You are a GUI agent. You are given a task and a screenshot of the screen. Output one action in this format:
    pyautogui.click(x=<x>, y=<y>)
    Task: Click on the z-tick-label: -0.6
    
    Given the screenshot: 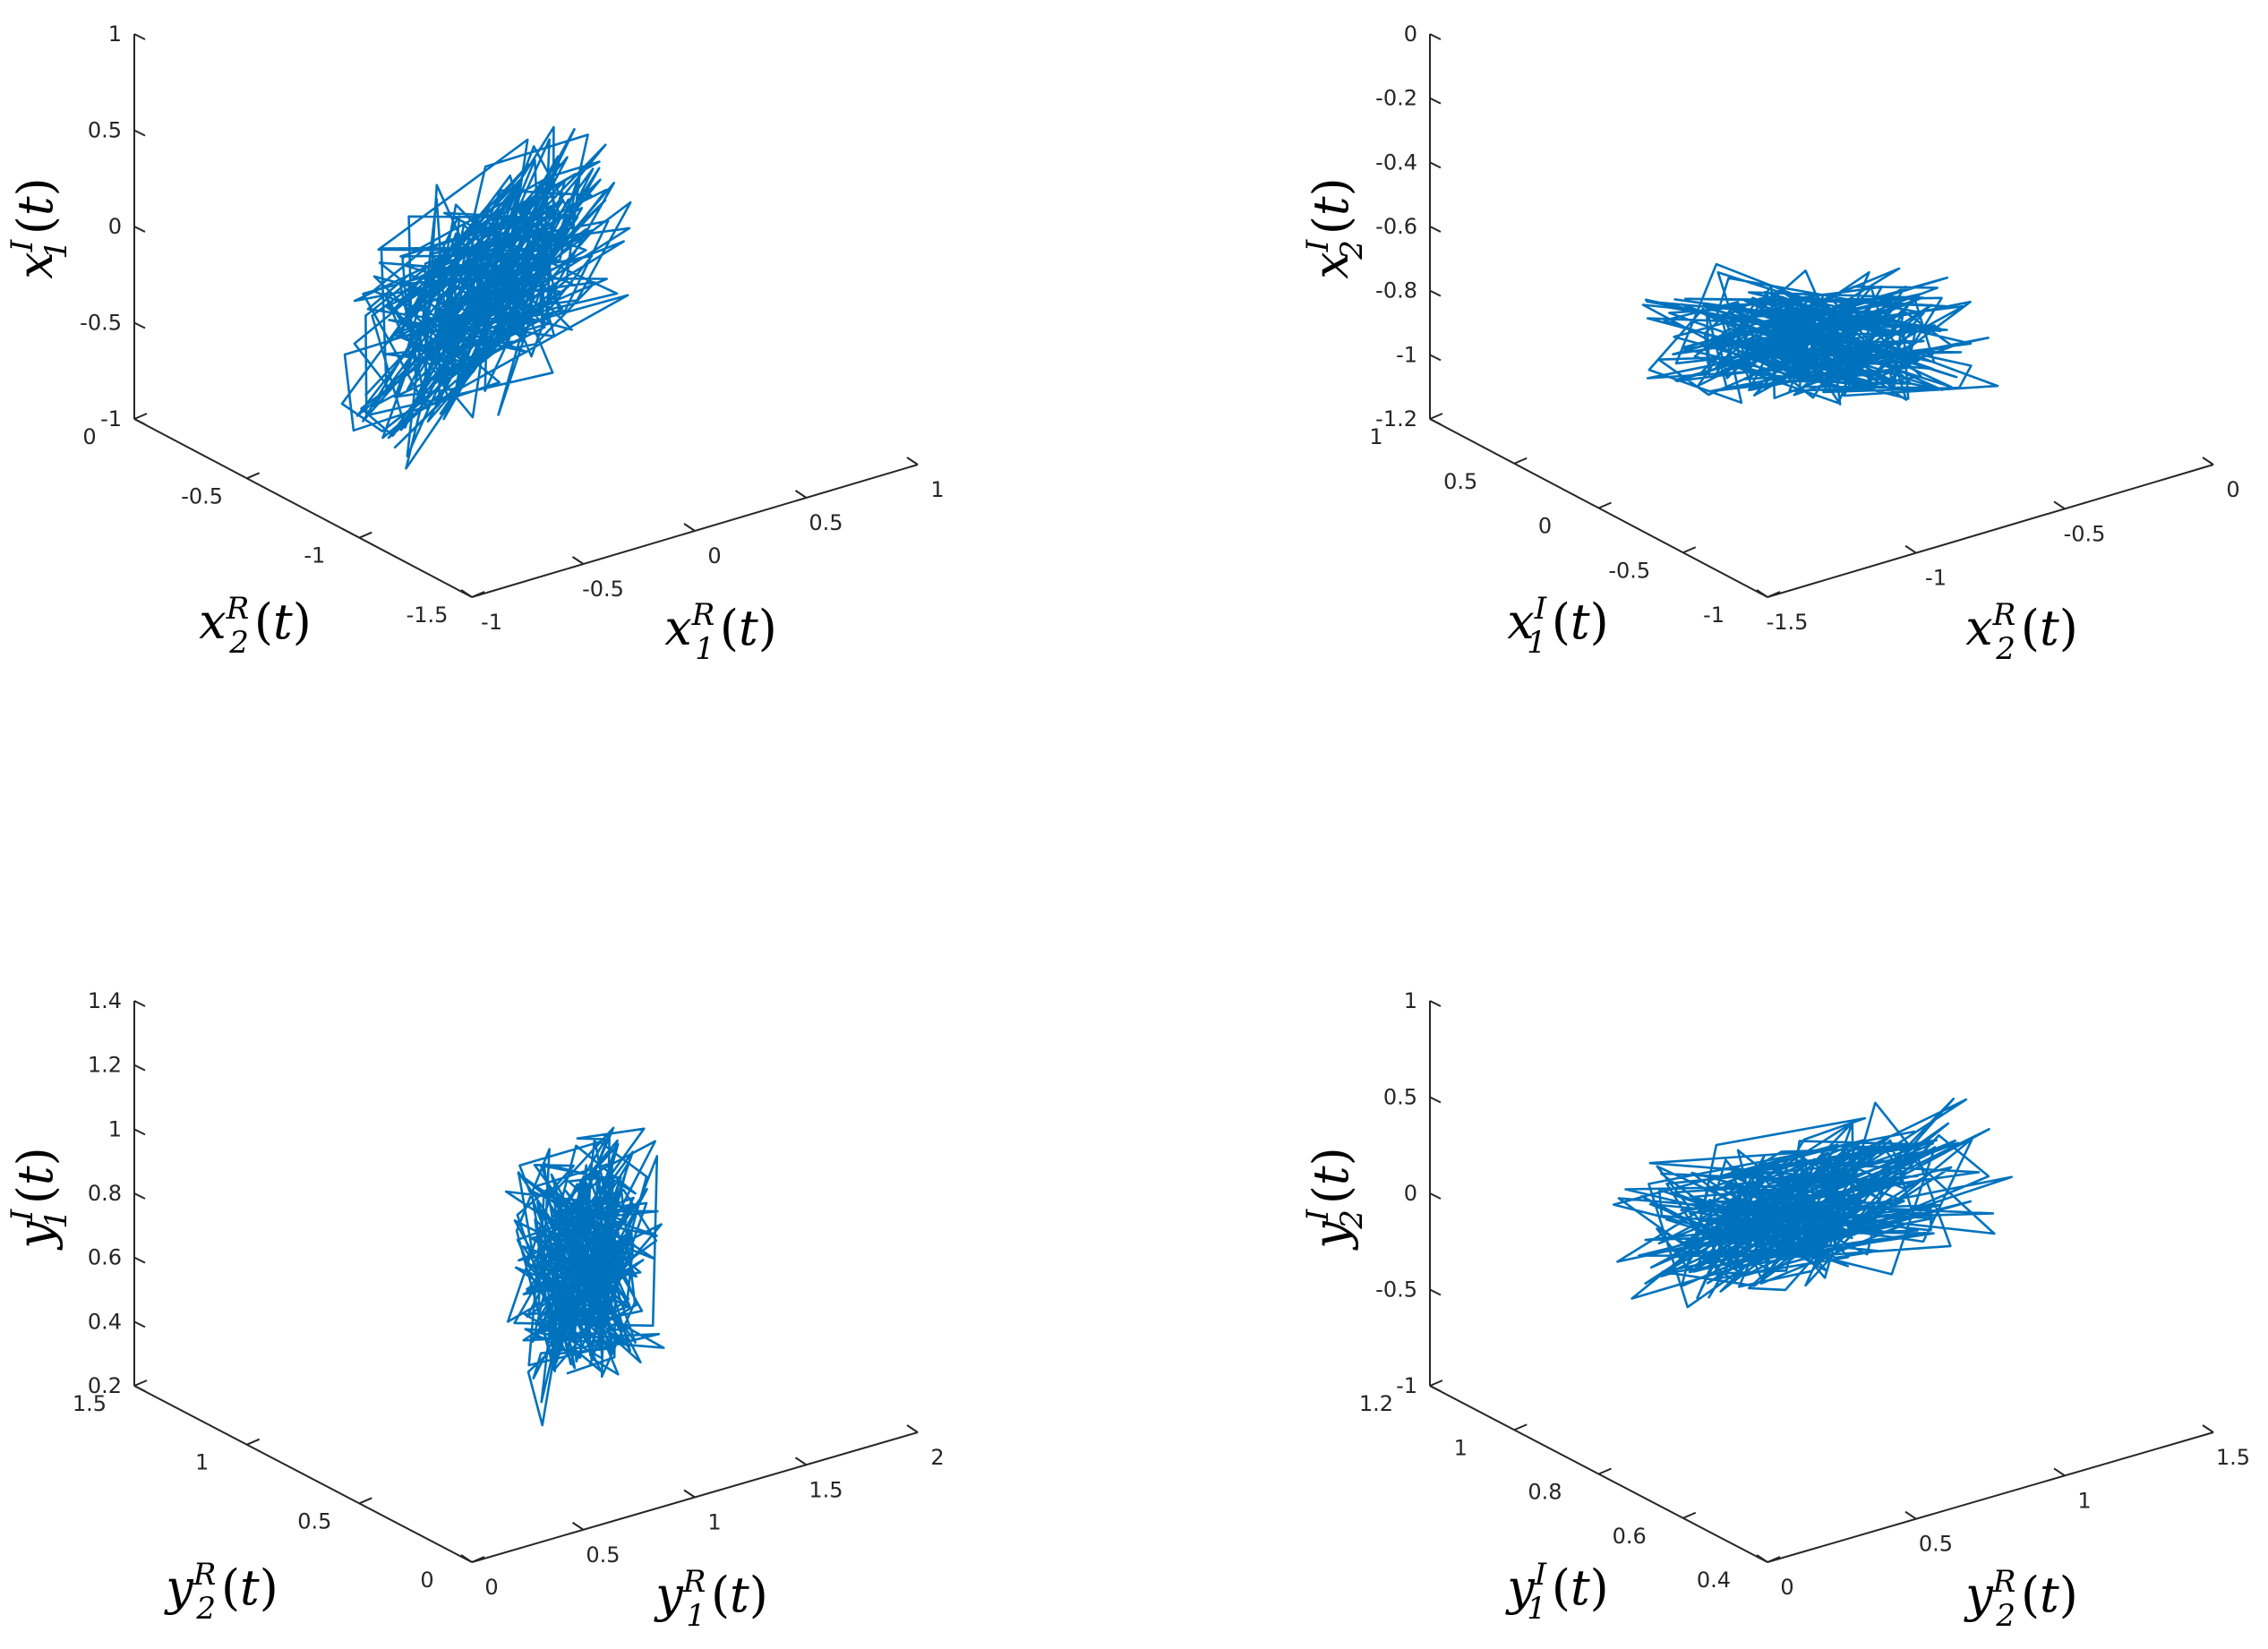 What is the action you would take?
    pyautogui.click(x=1396, y=226)
    